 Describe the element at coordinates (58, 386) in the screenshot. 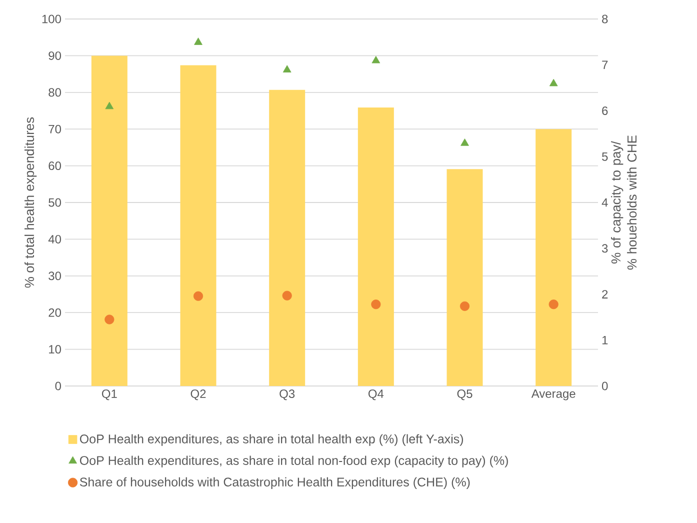

I see `y-tick-label: 0` at that location.